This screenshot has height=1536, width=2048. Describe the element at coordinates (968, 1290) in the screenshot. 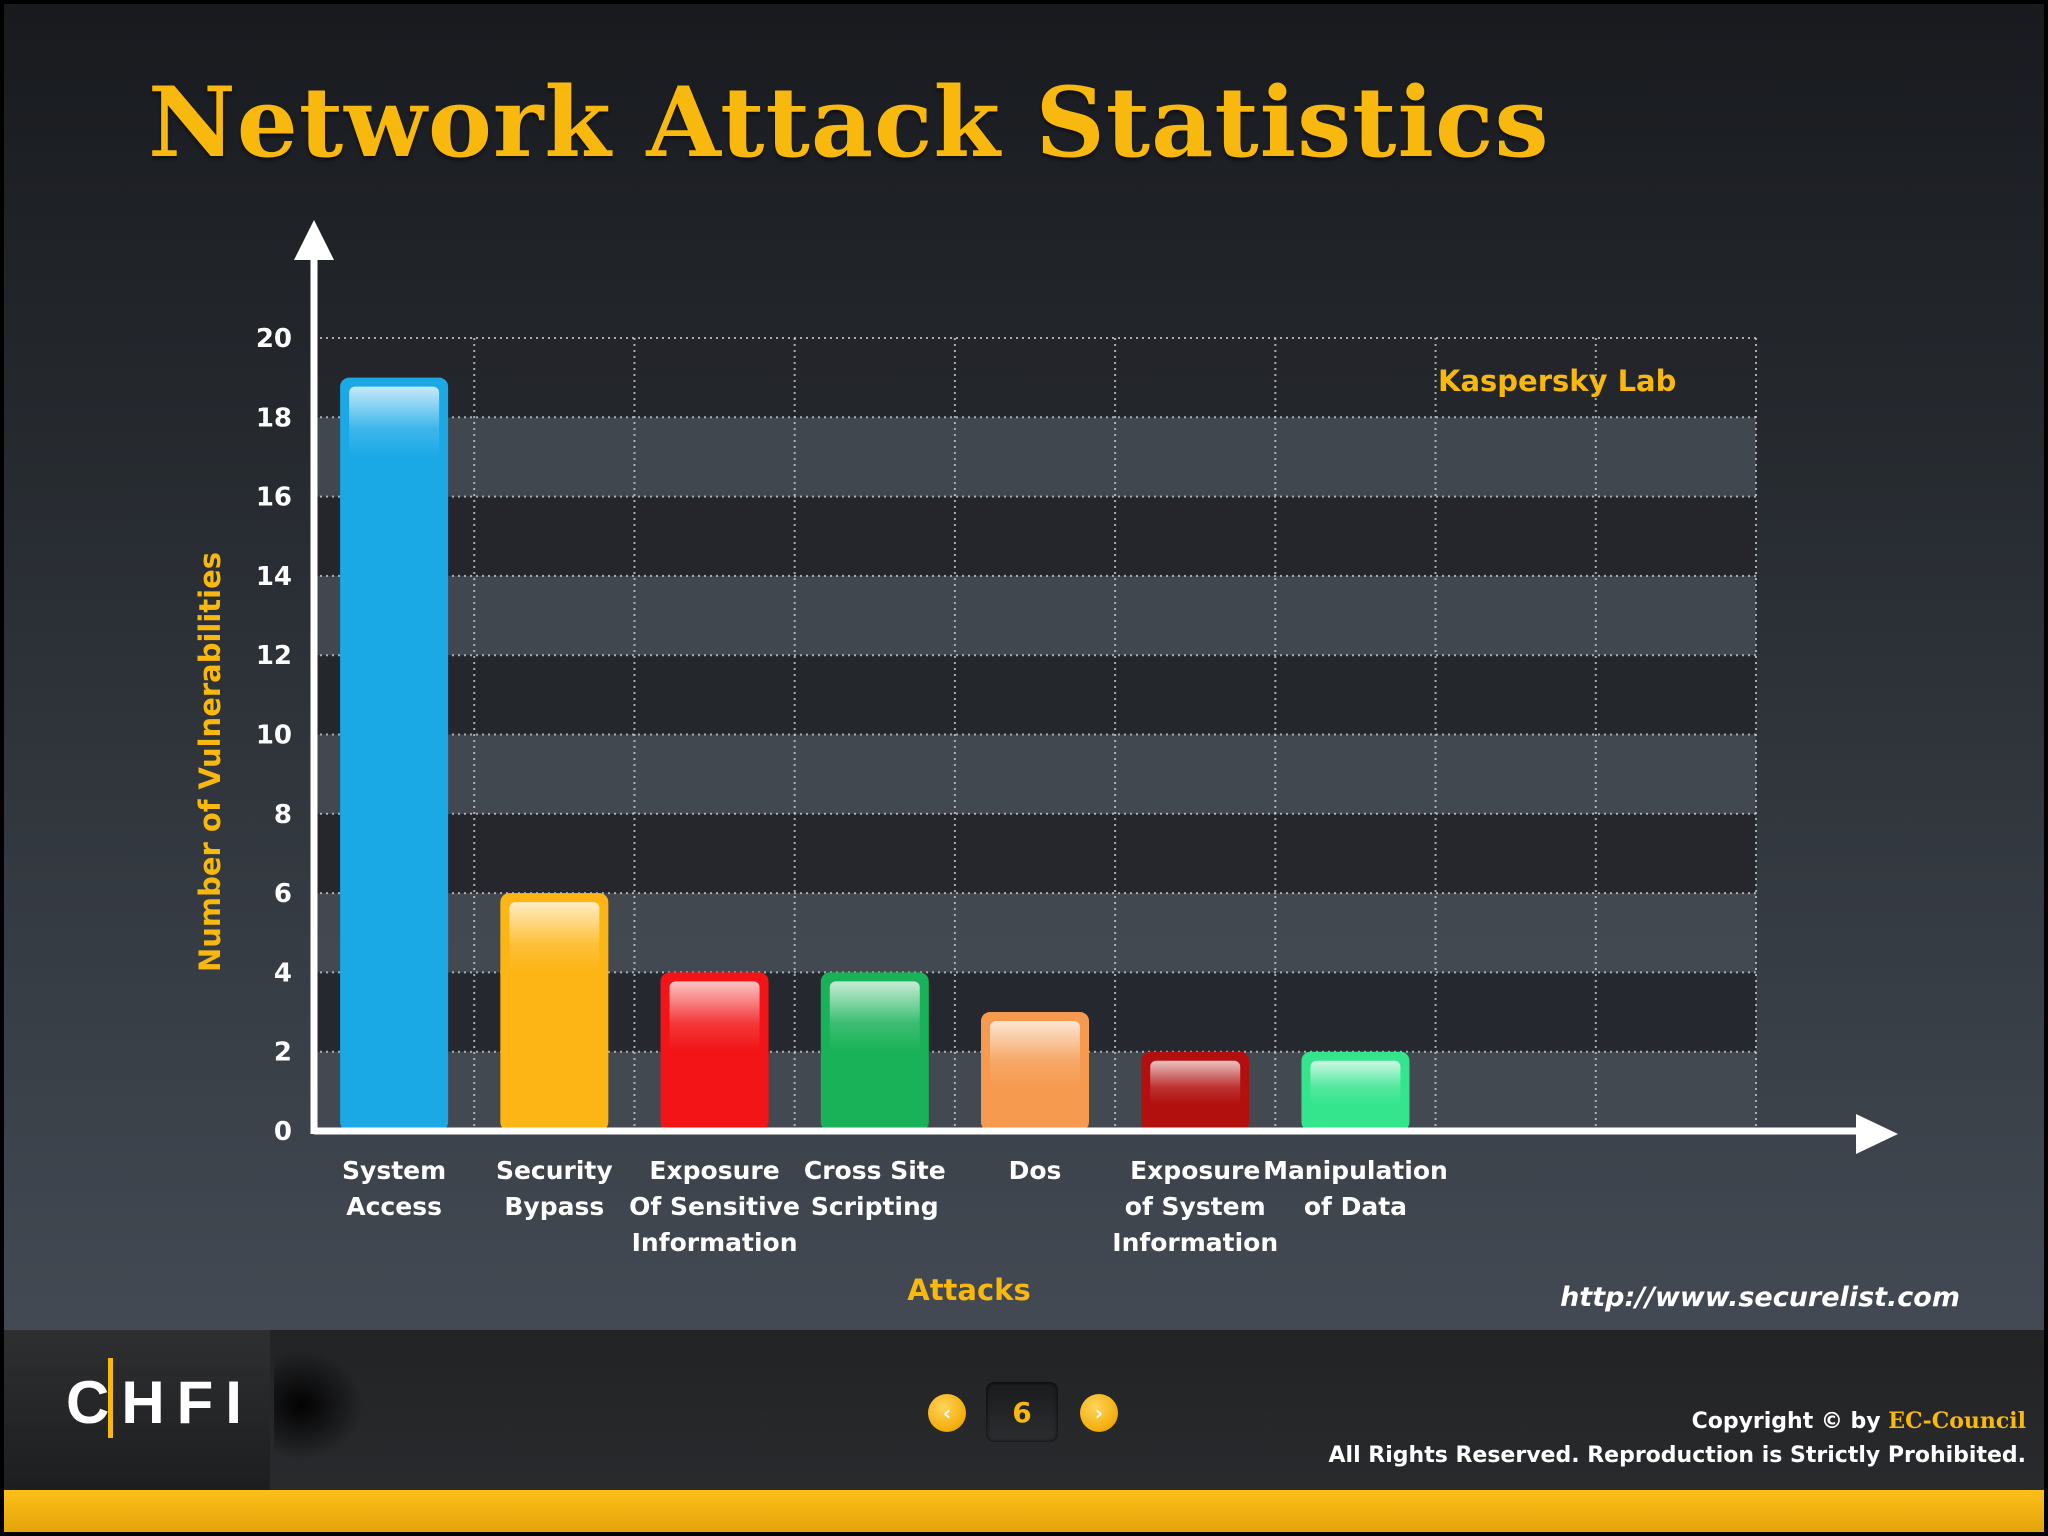

I see `x-axis-title: Attacks` at that location.